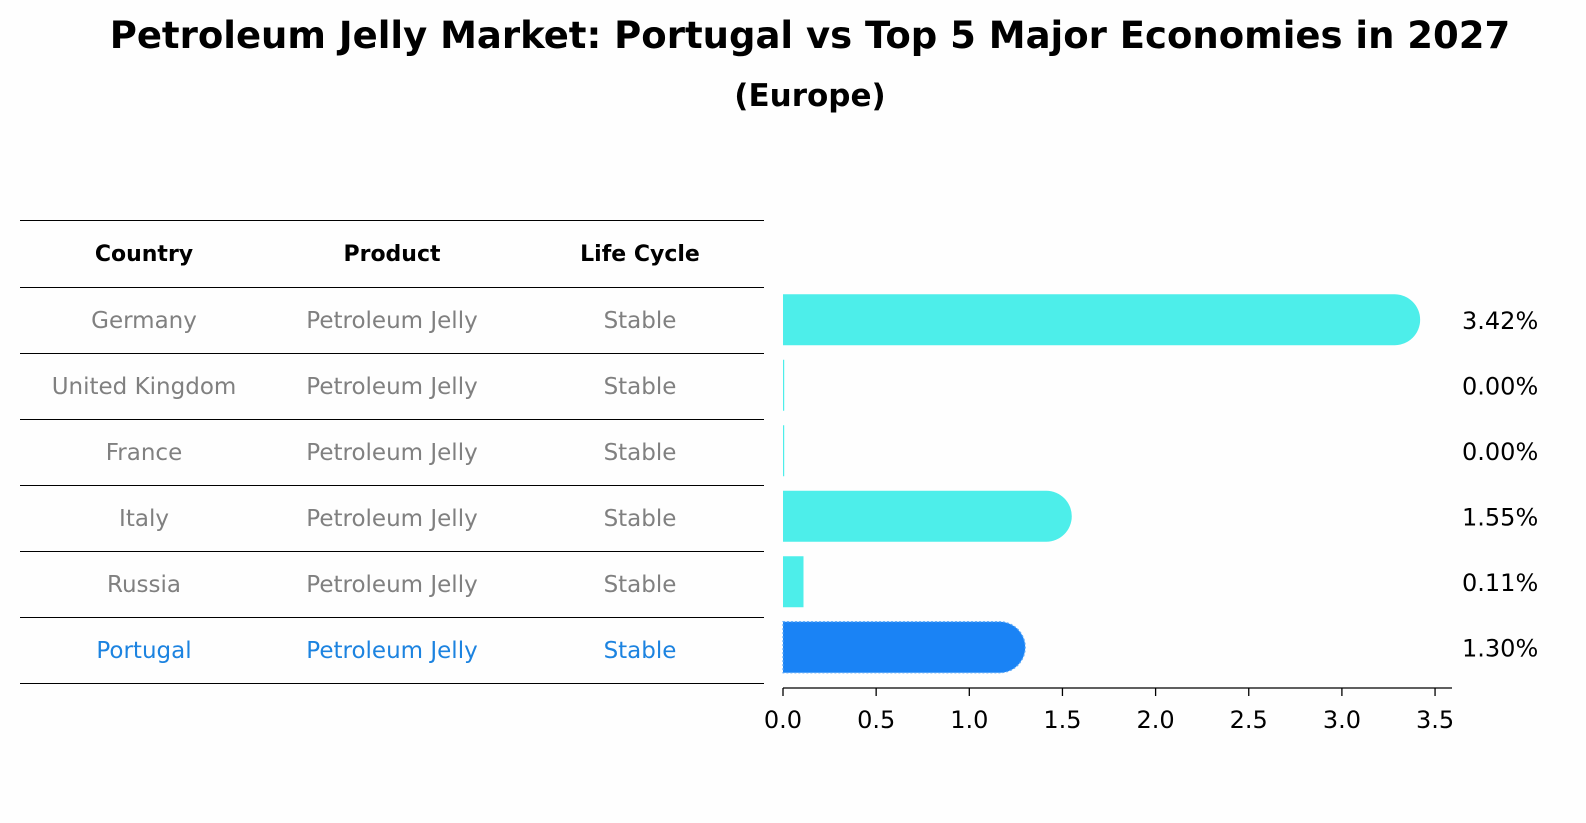  I want to click on table-row-highlight: Portugal Petroleum Jelly Stable, so click(392, 650).